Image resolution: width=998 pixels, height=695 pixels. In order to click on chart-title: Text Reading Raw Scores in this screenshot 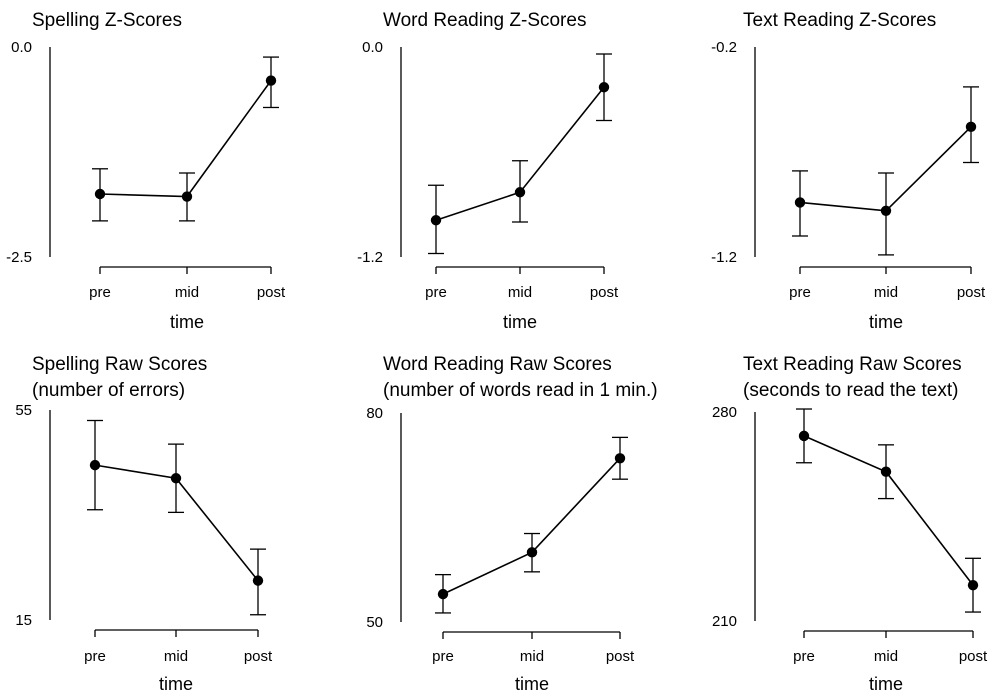, I will do `click(852, 364)`.